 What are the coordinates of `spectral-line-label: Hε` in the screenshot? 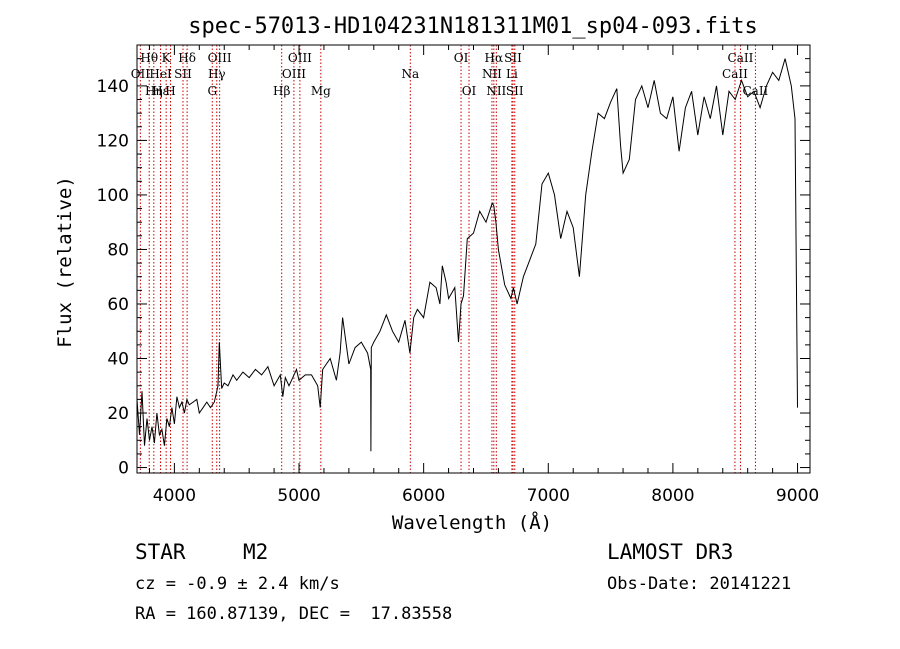 It's located at (160, 91).